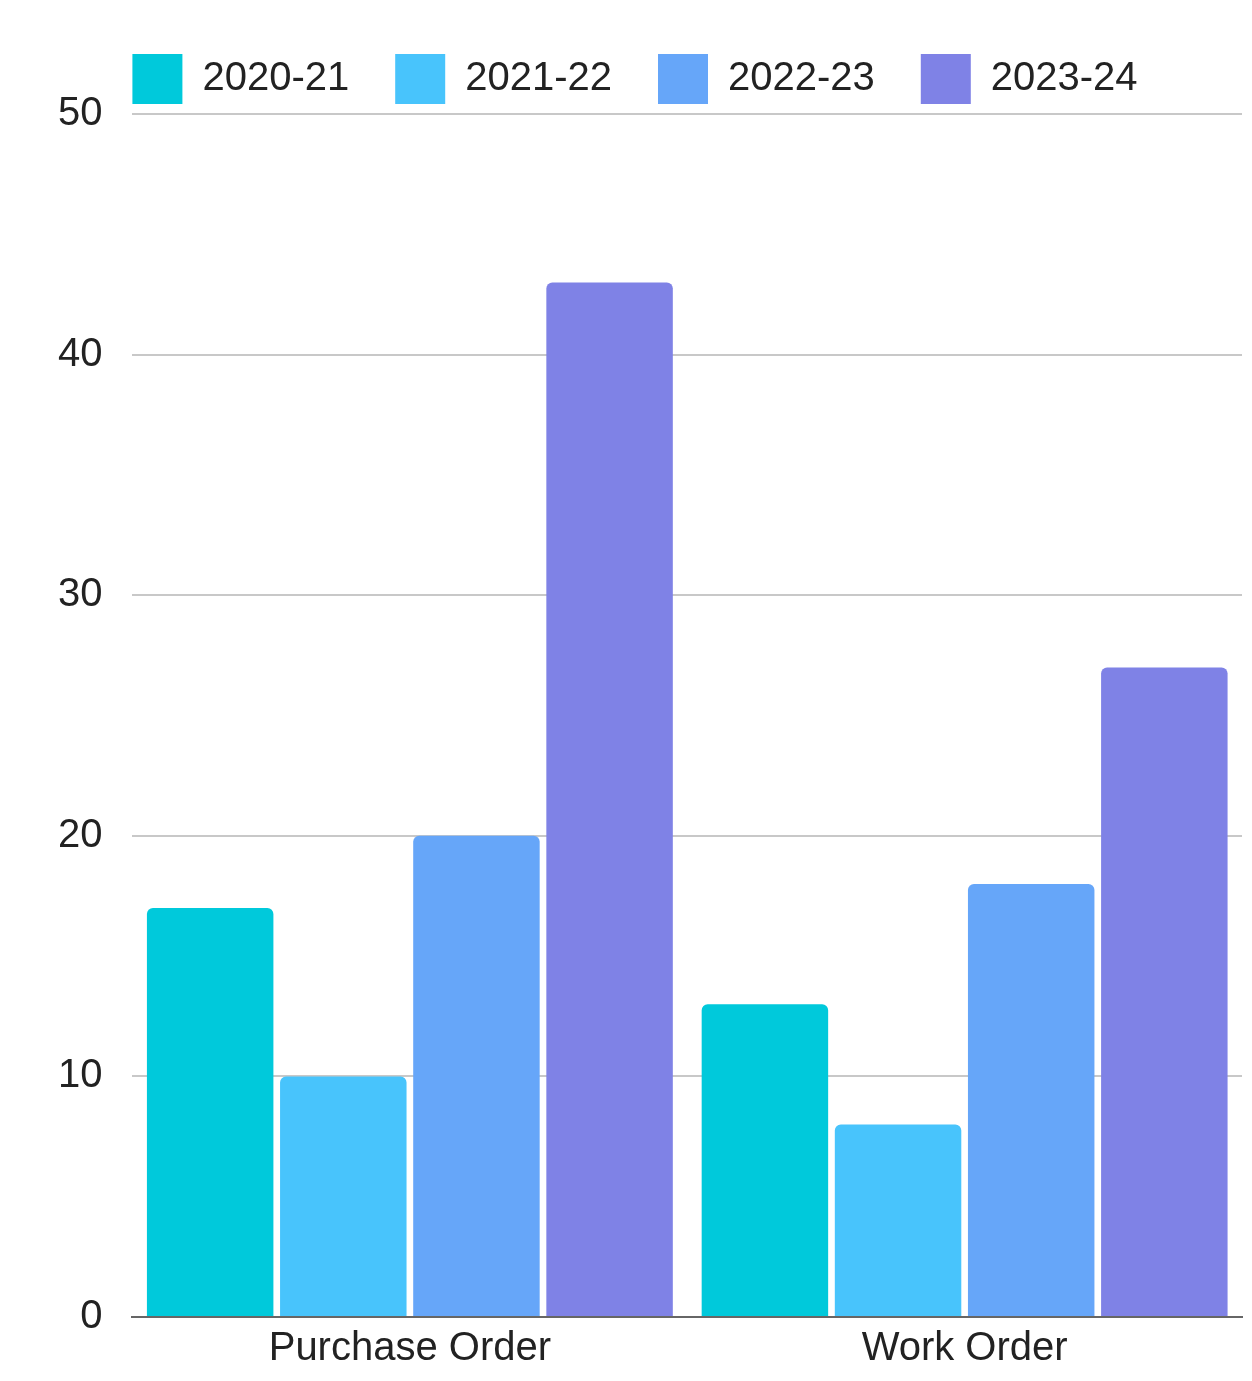 Image resolution: width=1252 pixels, height=1381 pixels. Describe the element at coordinates (1064, 76) in the screenshot. I see `legend-label: 2023-24` at that location.